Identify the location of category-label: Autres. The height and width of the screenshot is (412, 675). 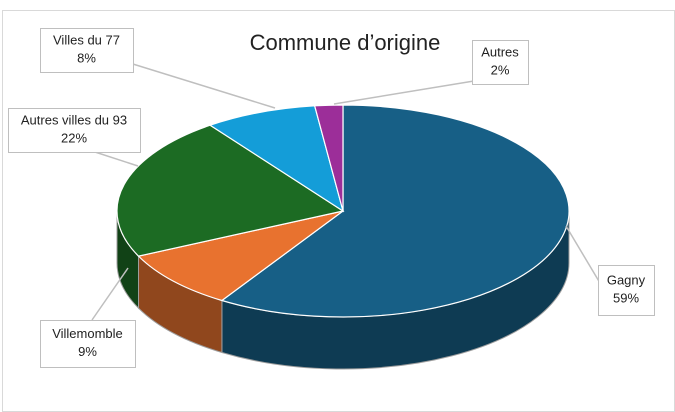
(500, 51).